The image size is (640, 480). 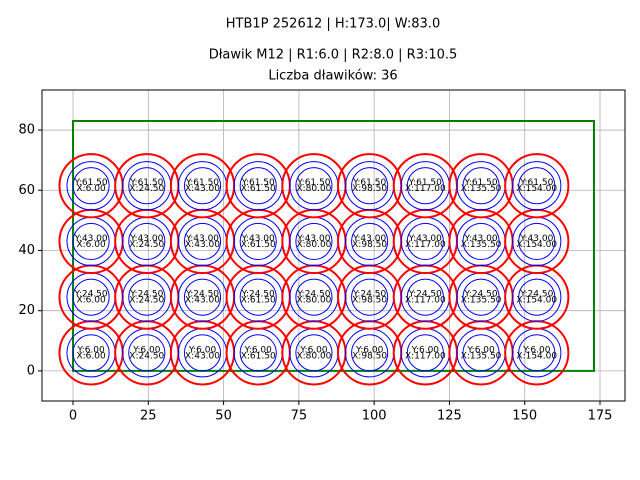 What do you see at coordinates (31, 370) in the screenshot?
I see `y-tick-label: 0` at bounding box center [31, 370].